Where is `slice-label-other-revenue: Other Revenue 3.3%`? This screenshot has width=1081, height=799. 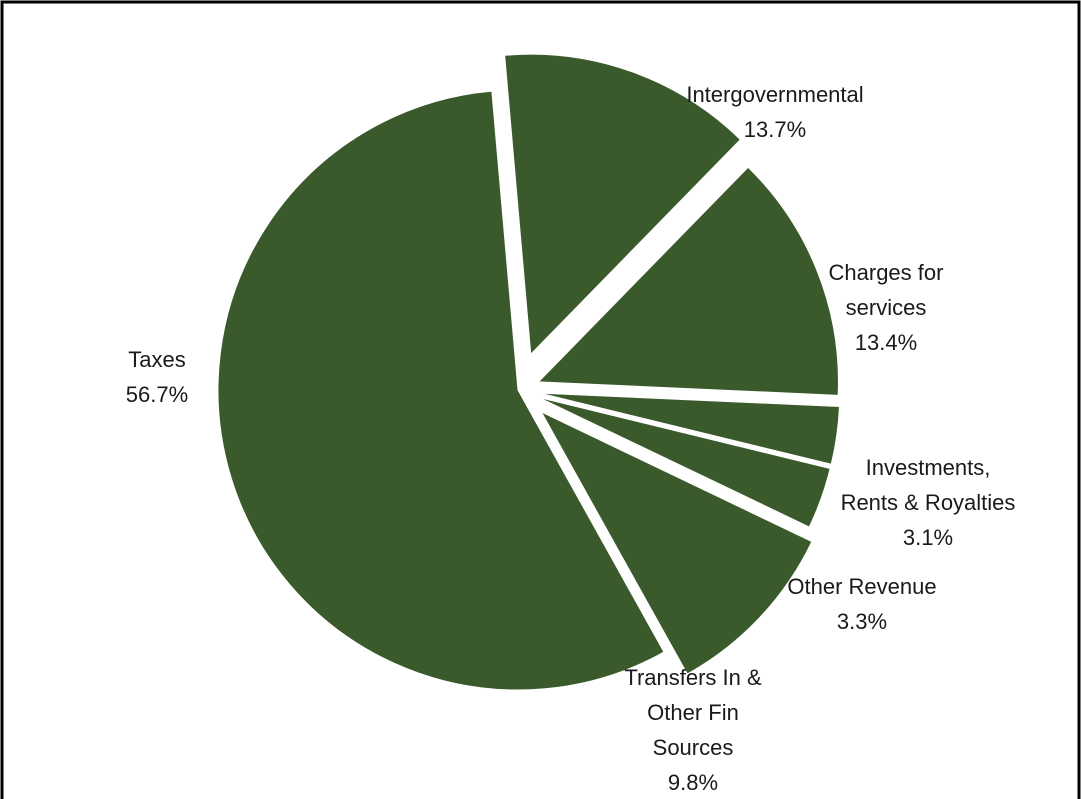 slice-label-other-revenue: Other Revenue 3.3% is located at coordinates (861, 604).